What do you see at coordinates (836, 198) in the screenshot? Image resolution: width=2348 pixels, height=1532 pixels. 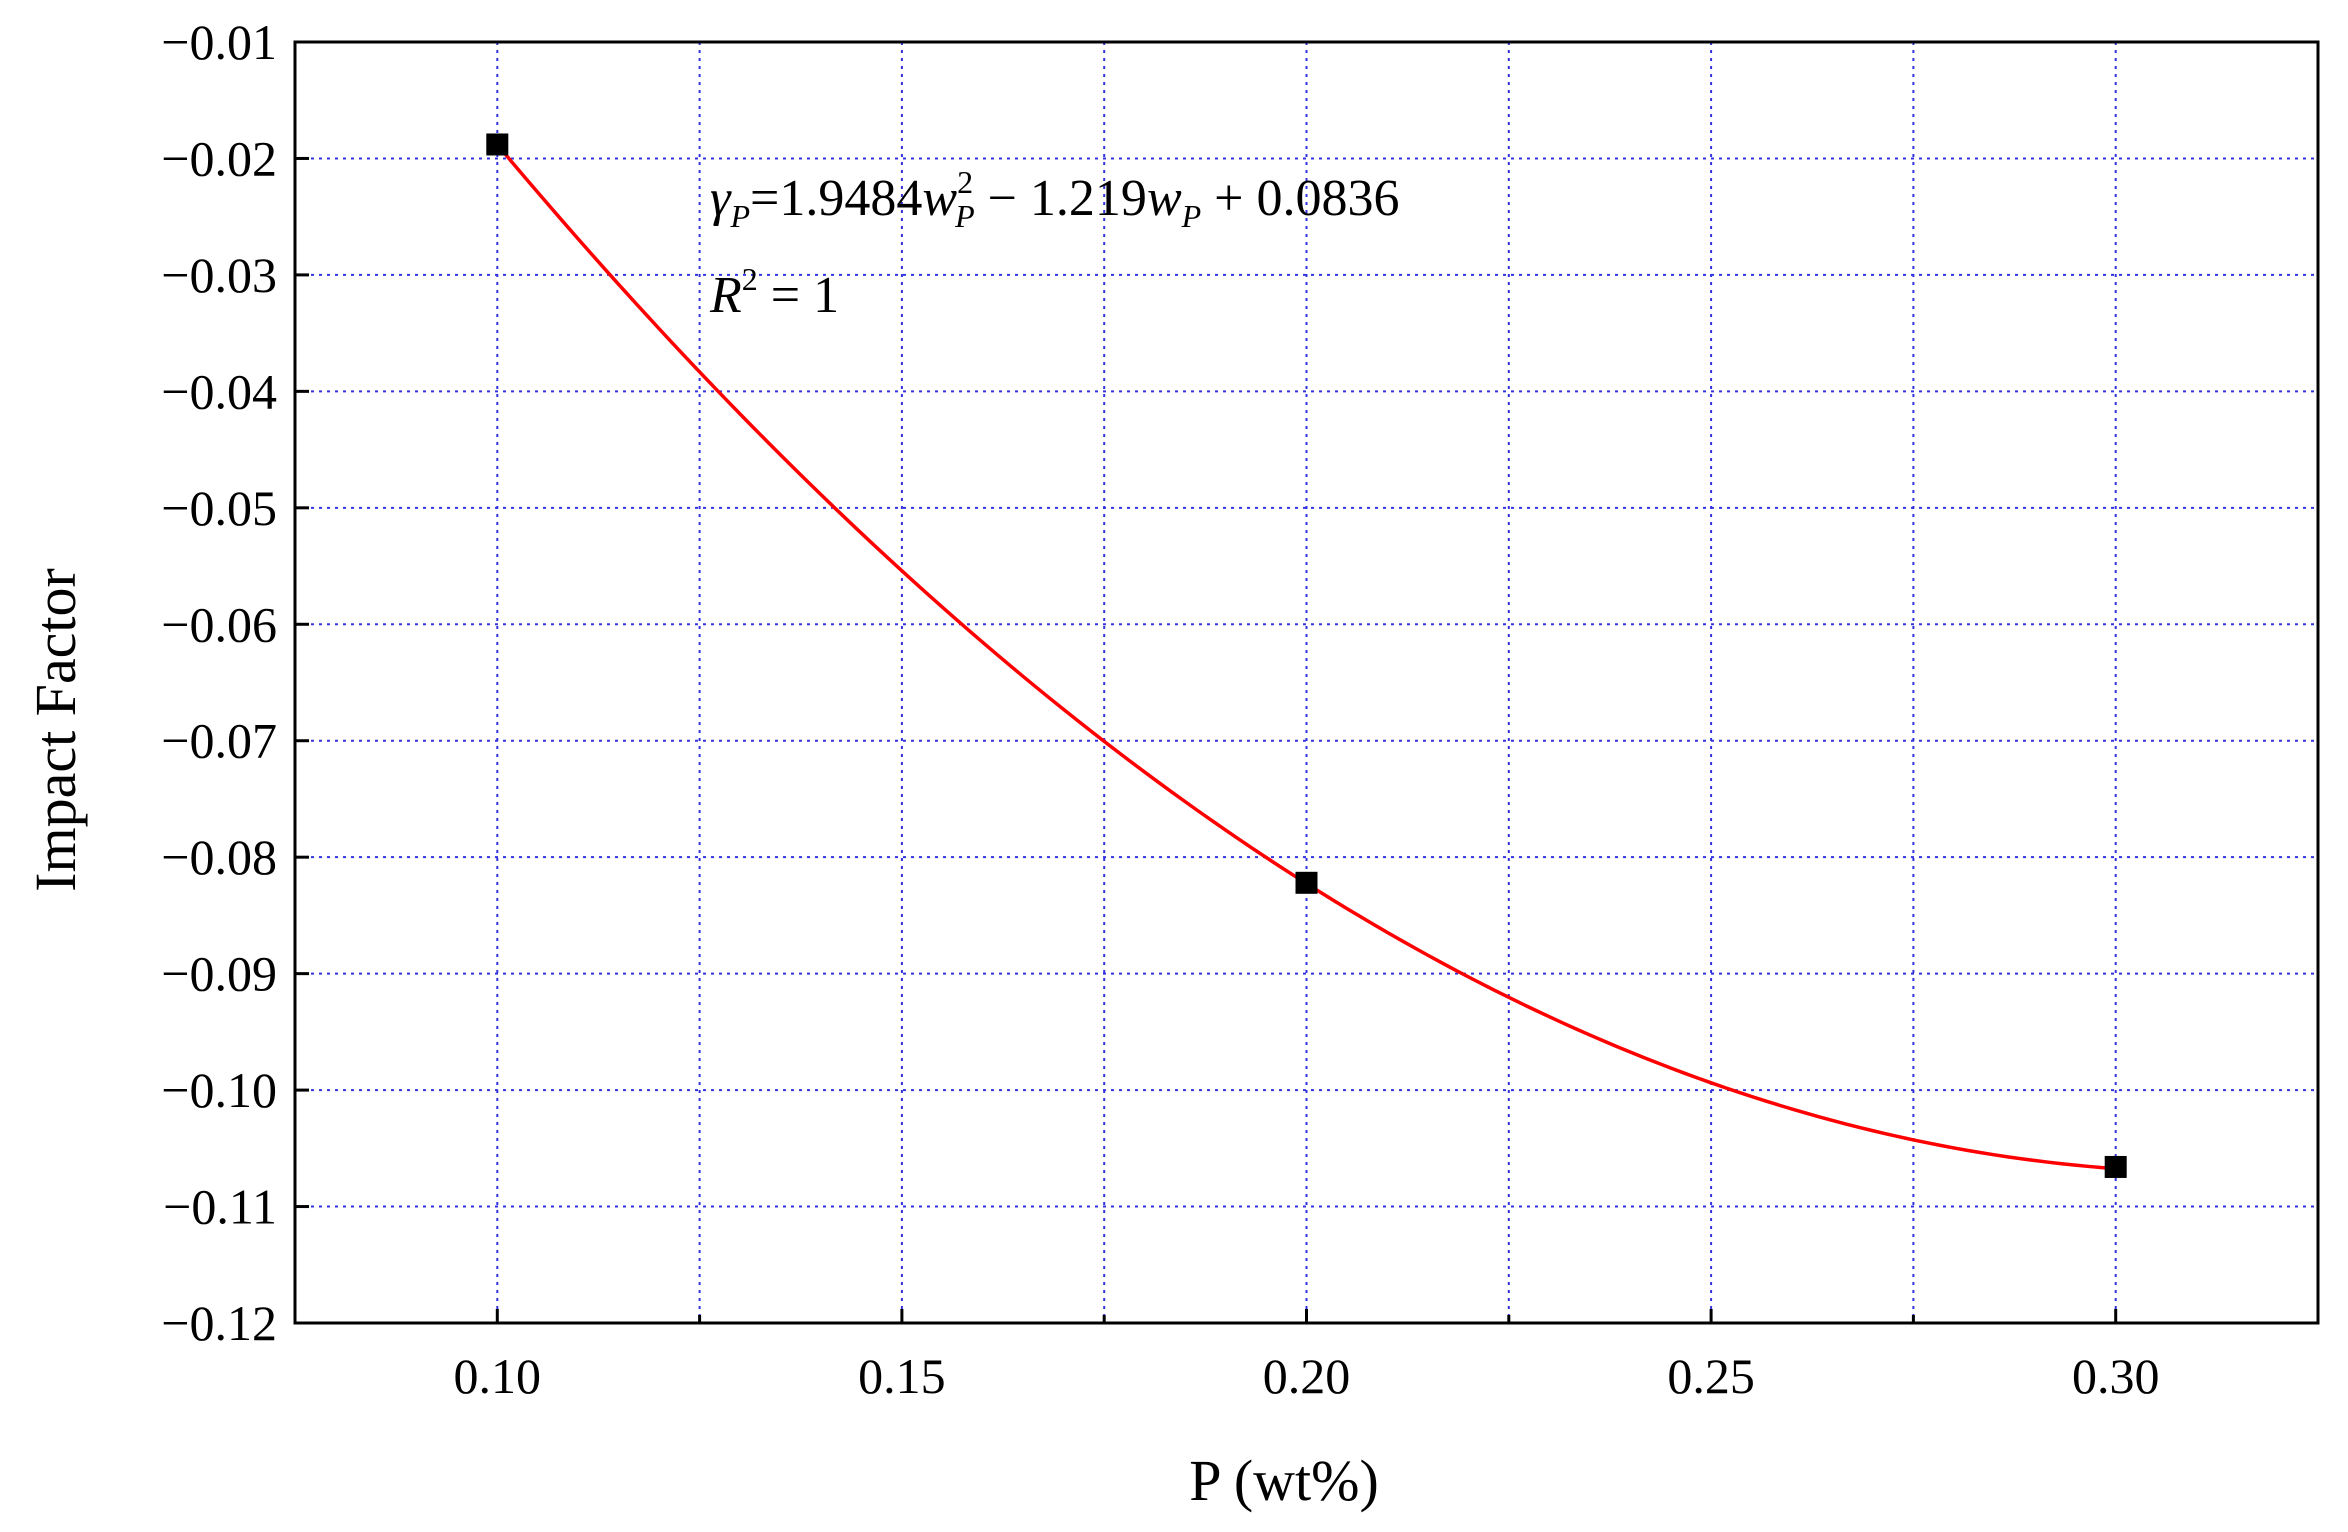 I see `equation-quadratic-coefficient: =1.9484` at bounding box center [836, 198].